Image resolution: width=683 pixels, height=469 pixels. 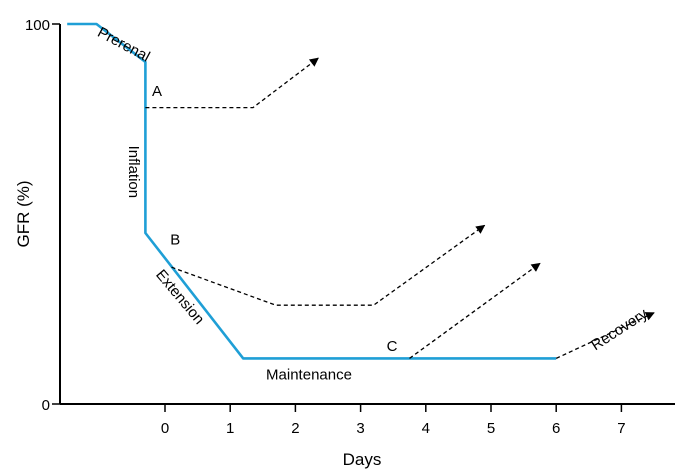 What do you see at coordinates (426, 428) in the screenshot?
I see `x-tick-label-4: 4` at bounding box center [426, 428].